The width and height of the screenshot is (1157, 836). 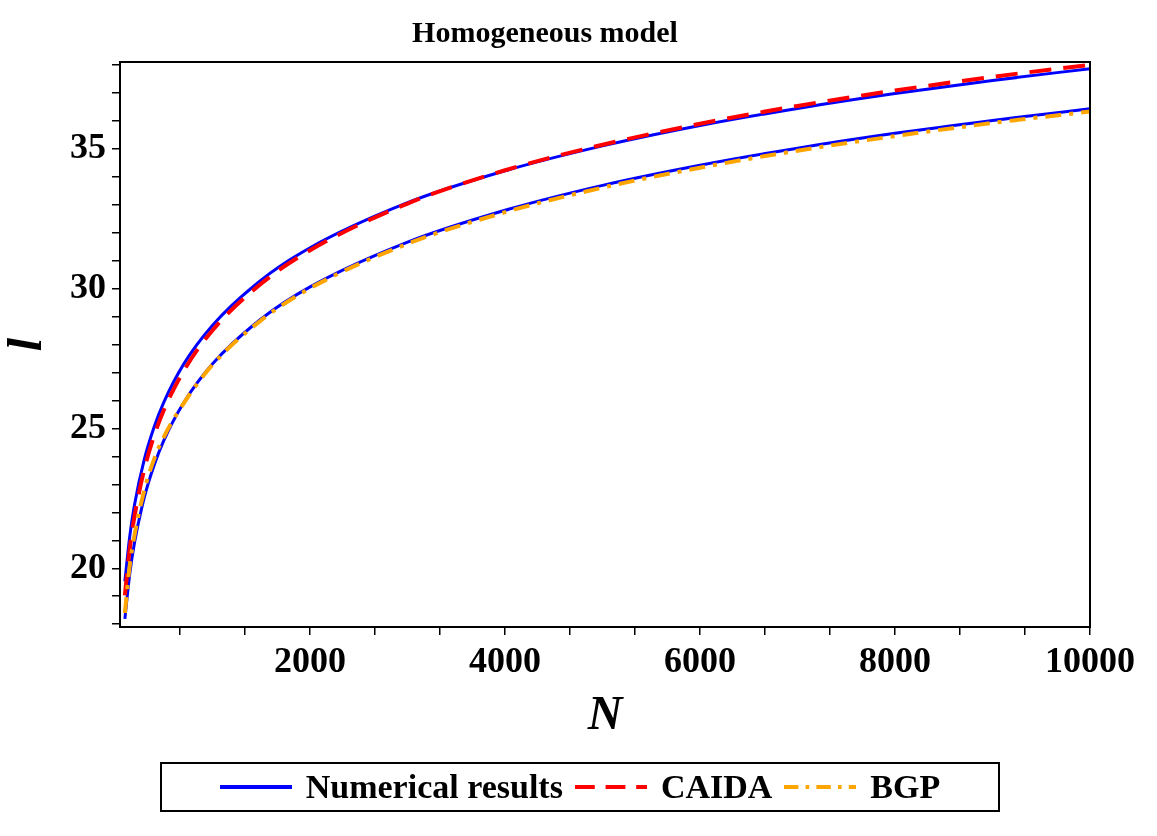 I want to click on x-tick-label: 4000, so click(x=505, y=659).